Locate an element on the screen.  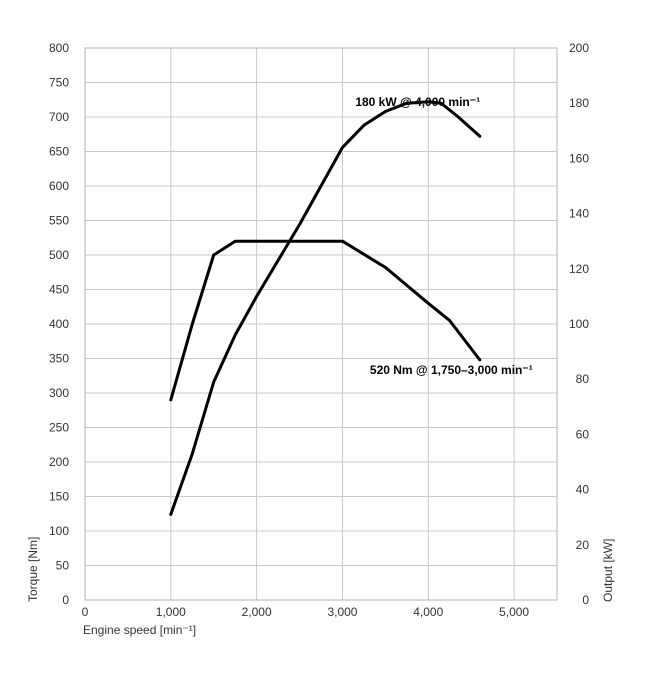
y-left-tick-label: 700 is located at coordinates (59, 117).